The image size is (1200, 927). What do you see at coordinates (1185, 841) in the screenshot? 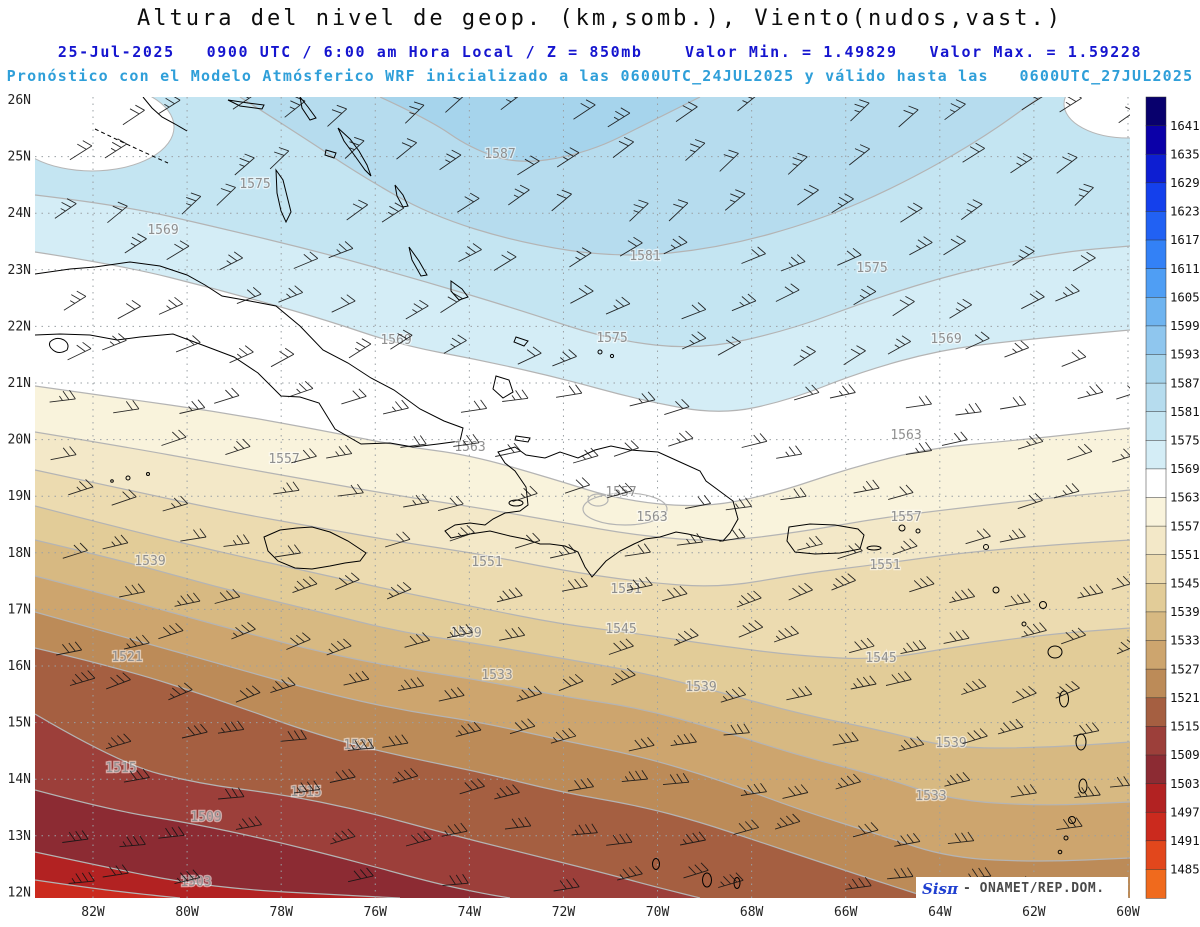
I see `colorbar-label: 1491` at bounding box center [1185, 841].